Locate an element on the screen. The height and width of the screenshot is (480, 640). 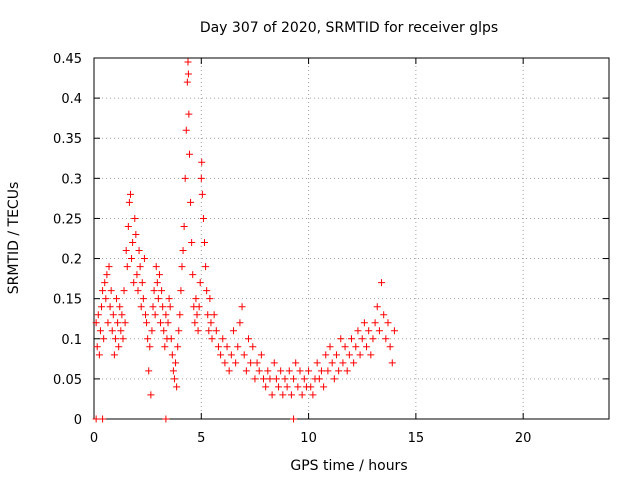
y-tick-label: 0 is located at coordinates (78, 420).